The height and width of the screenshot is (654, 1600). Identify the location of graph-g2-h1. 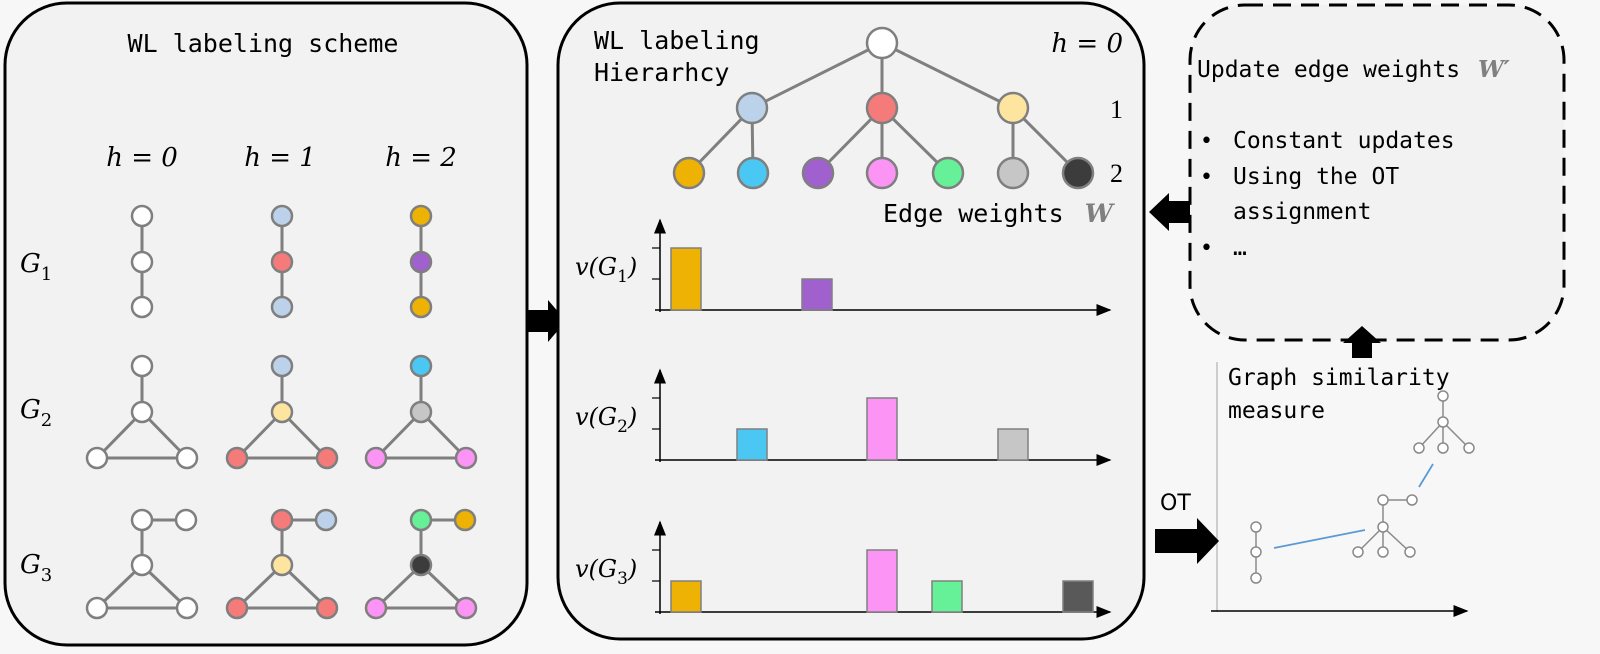
(282, 412).